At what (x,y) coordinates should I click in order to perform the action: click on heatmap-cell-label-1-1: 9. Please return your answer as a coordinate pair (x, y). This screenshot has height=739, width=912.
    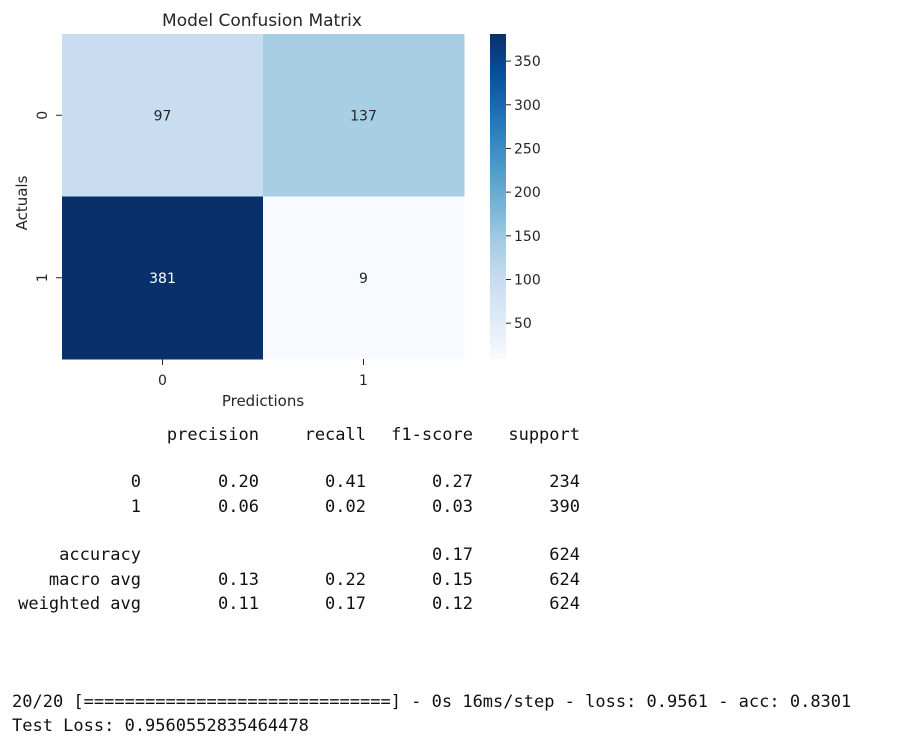
    Looking at the image, I should click on (363, 279).